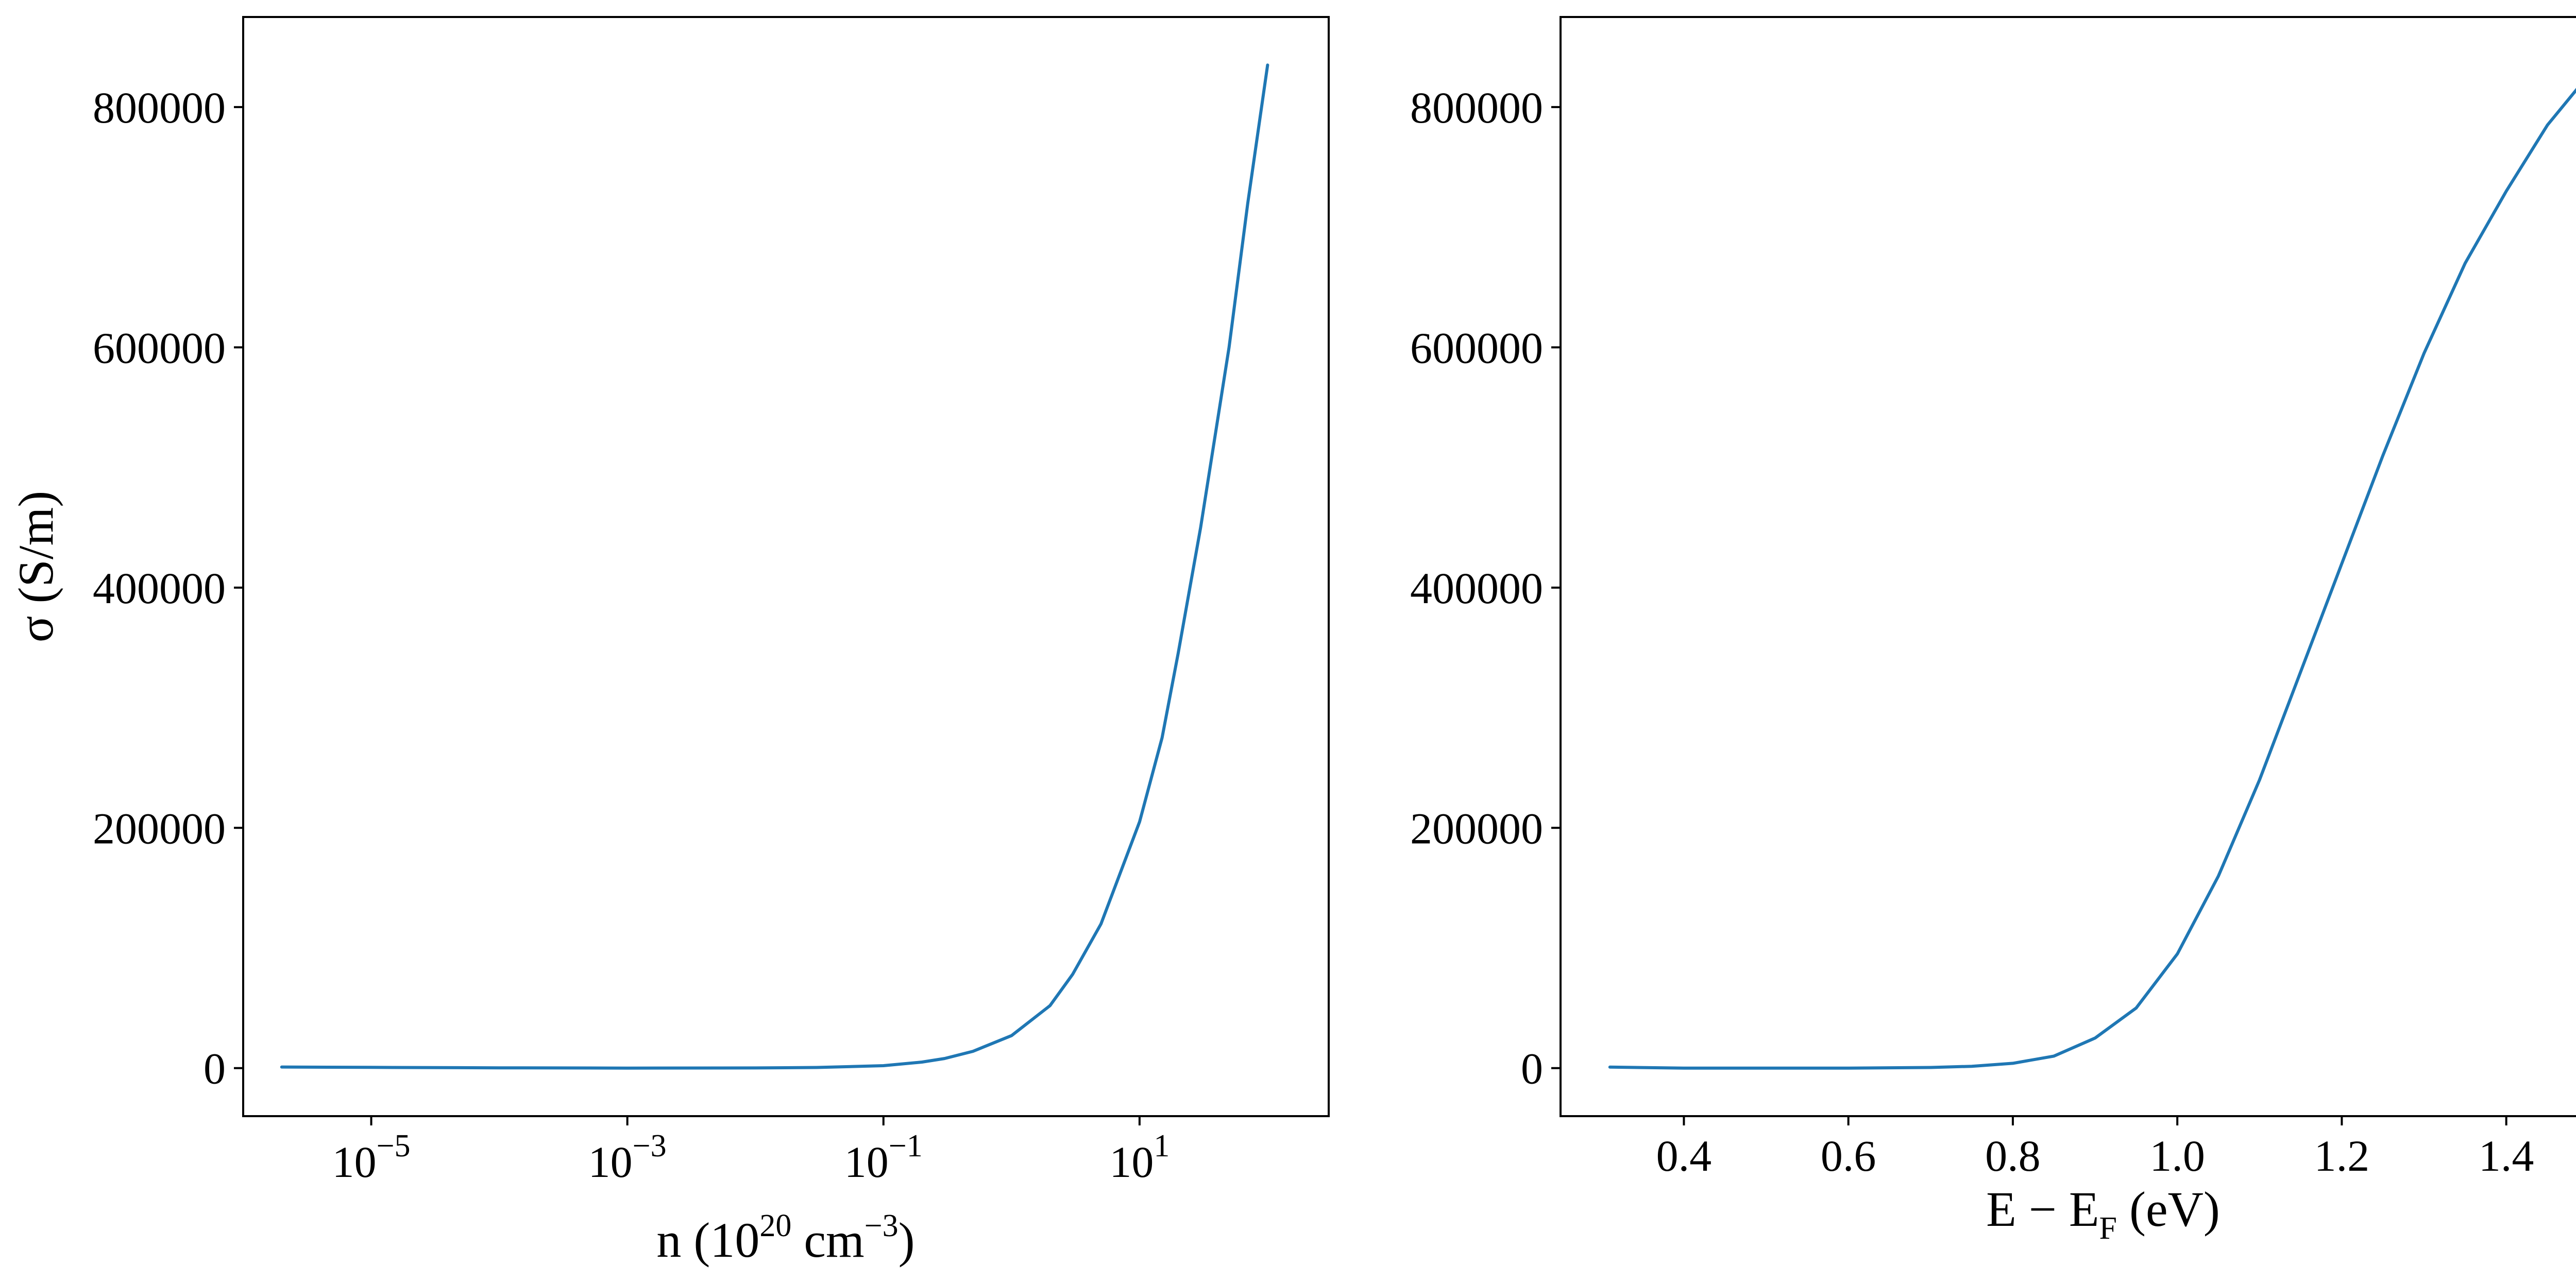  What do you see at coordinates (2108, 1228) in the screenshot?
I see `right-x-axis-label-sub: F` at bounding box center [2108, 1228].